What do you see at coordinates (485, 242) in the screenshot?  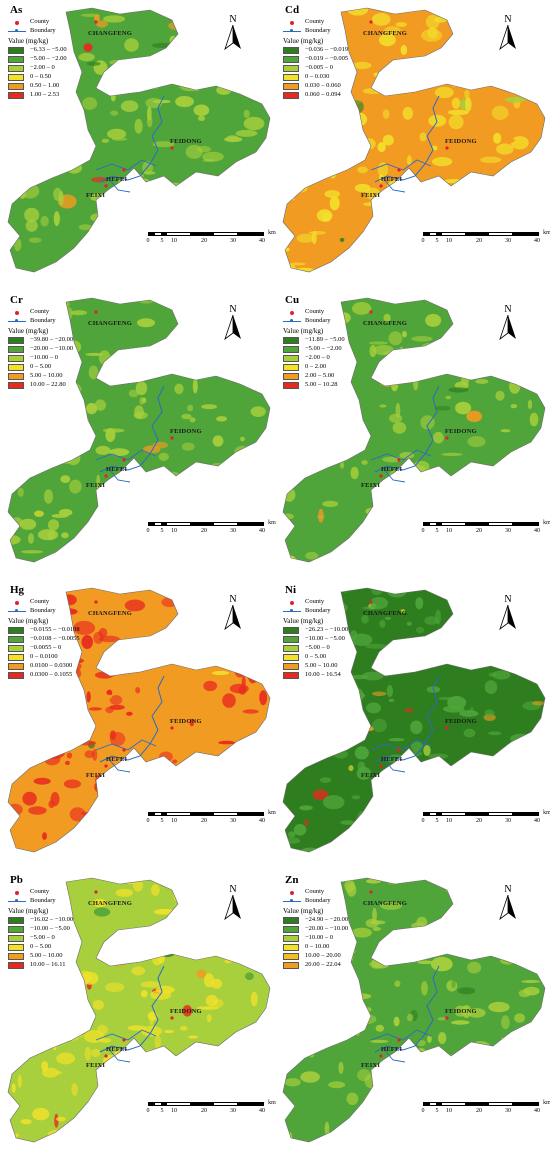 I see `scale-bar: 0 5 10 20 30 40 km` at bounding box center [485, 242].